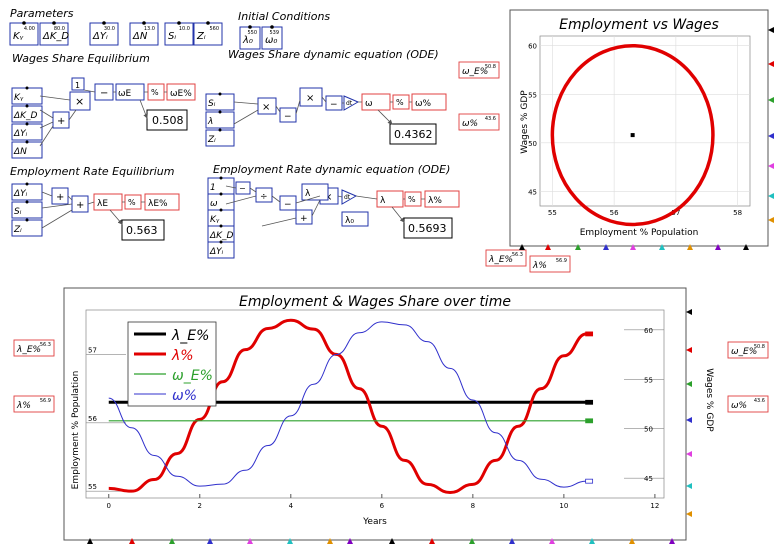 This screenshot has height=550, width=780. Describe the element at coordinates (27, 113) in the screenshot. I see `wq-inputs-input-1: ΔK_D` at that location.